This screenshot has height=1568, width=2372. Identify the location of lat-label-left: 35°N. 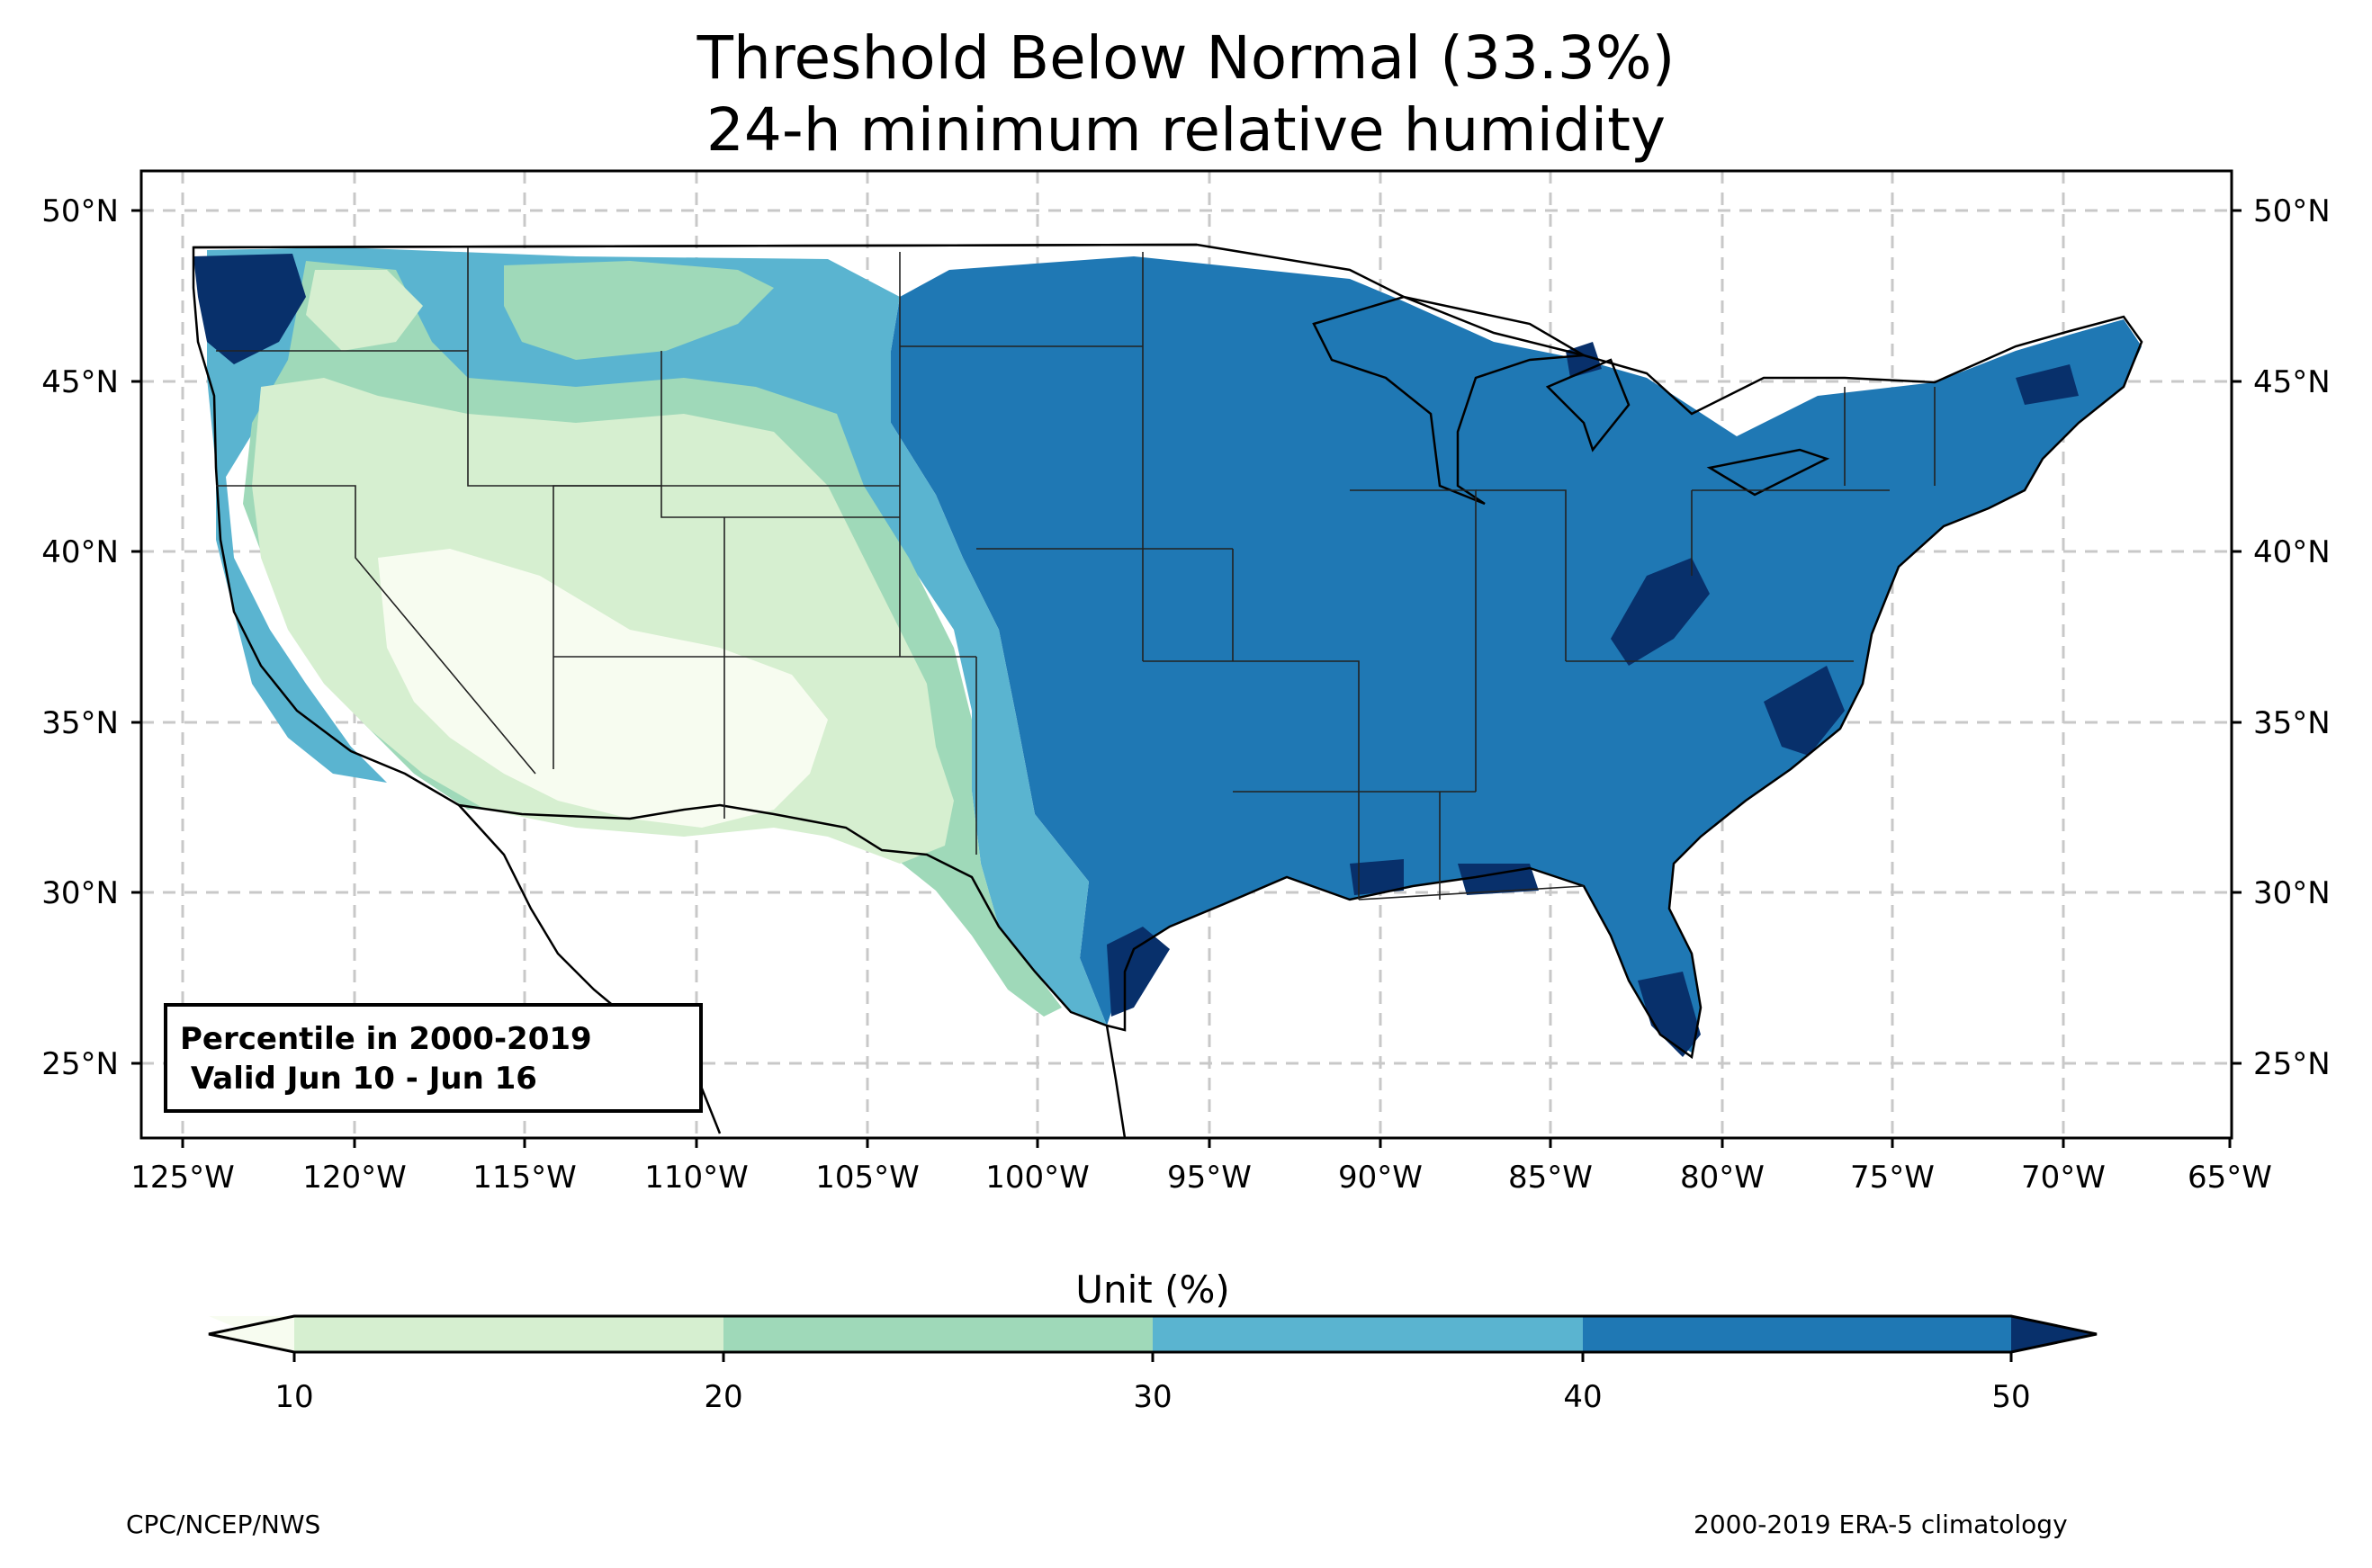
(80, 723).